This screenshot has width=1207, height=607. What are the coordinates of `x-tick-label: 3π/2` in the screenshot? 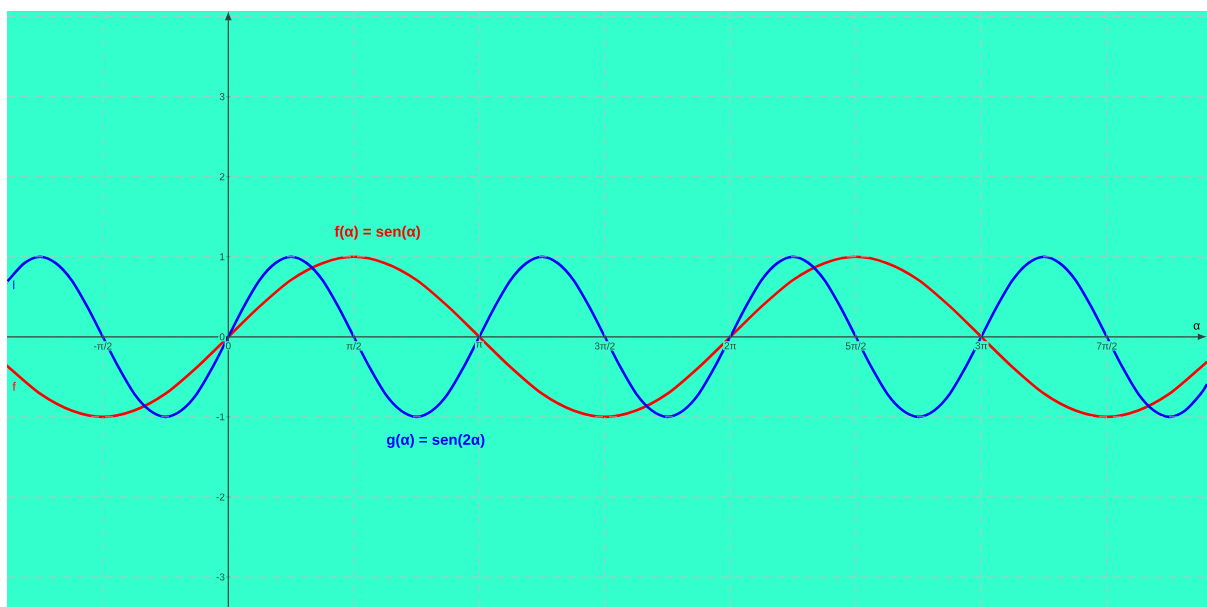 It's located at (604, 346).